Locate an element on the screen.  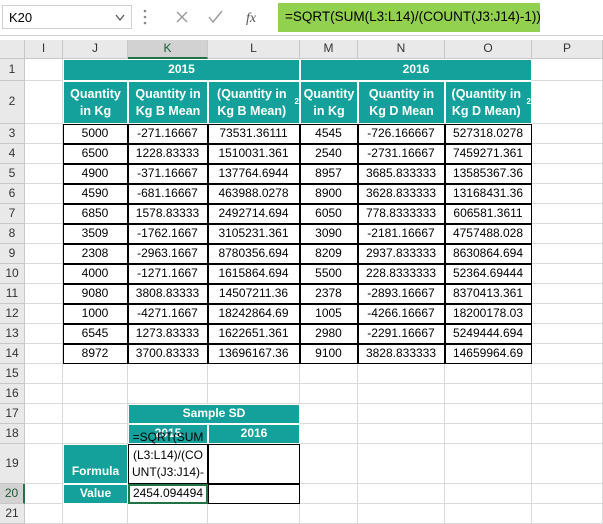
data-cell: 18200178.03 is located at coordinates (488, 314).